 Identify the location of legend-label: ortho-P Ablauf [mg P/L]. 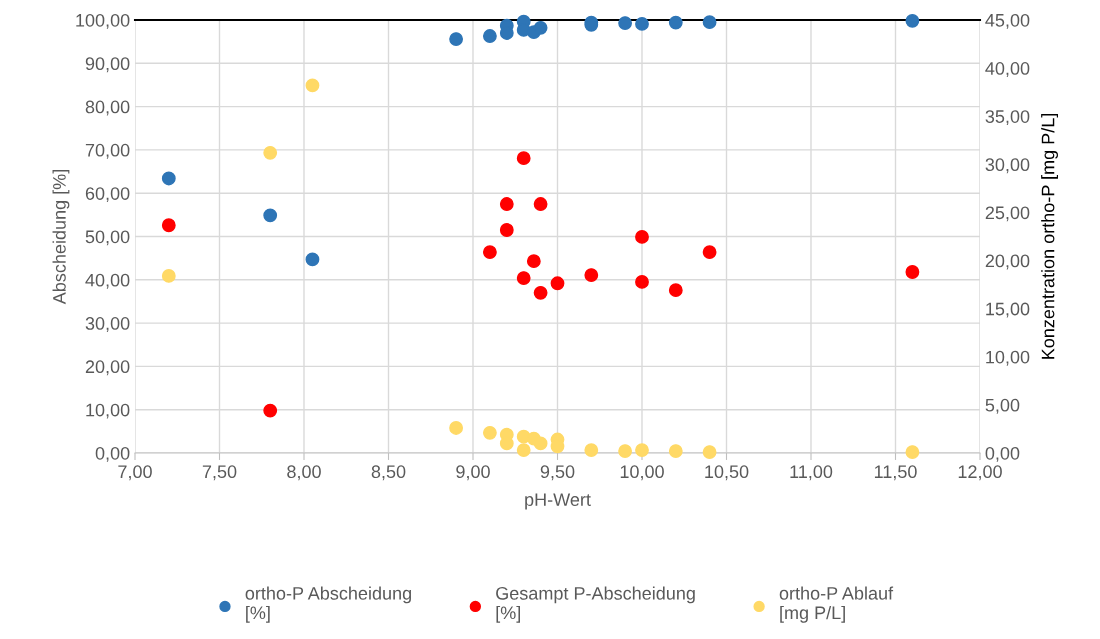
(836, 604).